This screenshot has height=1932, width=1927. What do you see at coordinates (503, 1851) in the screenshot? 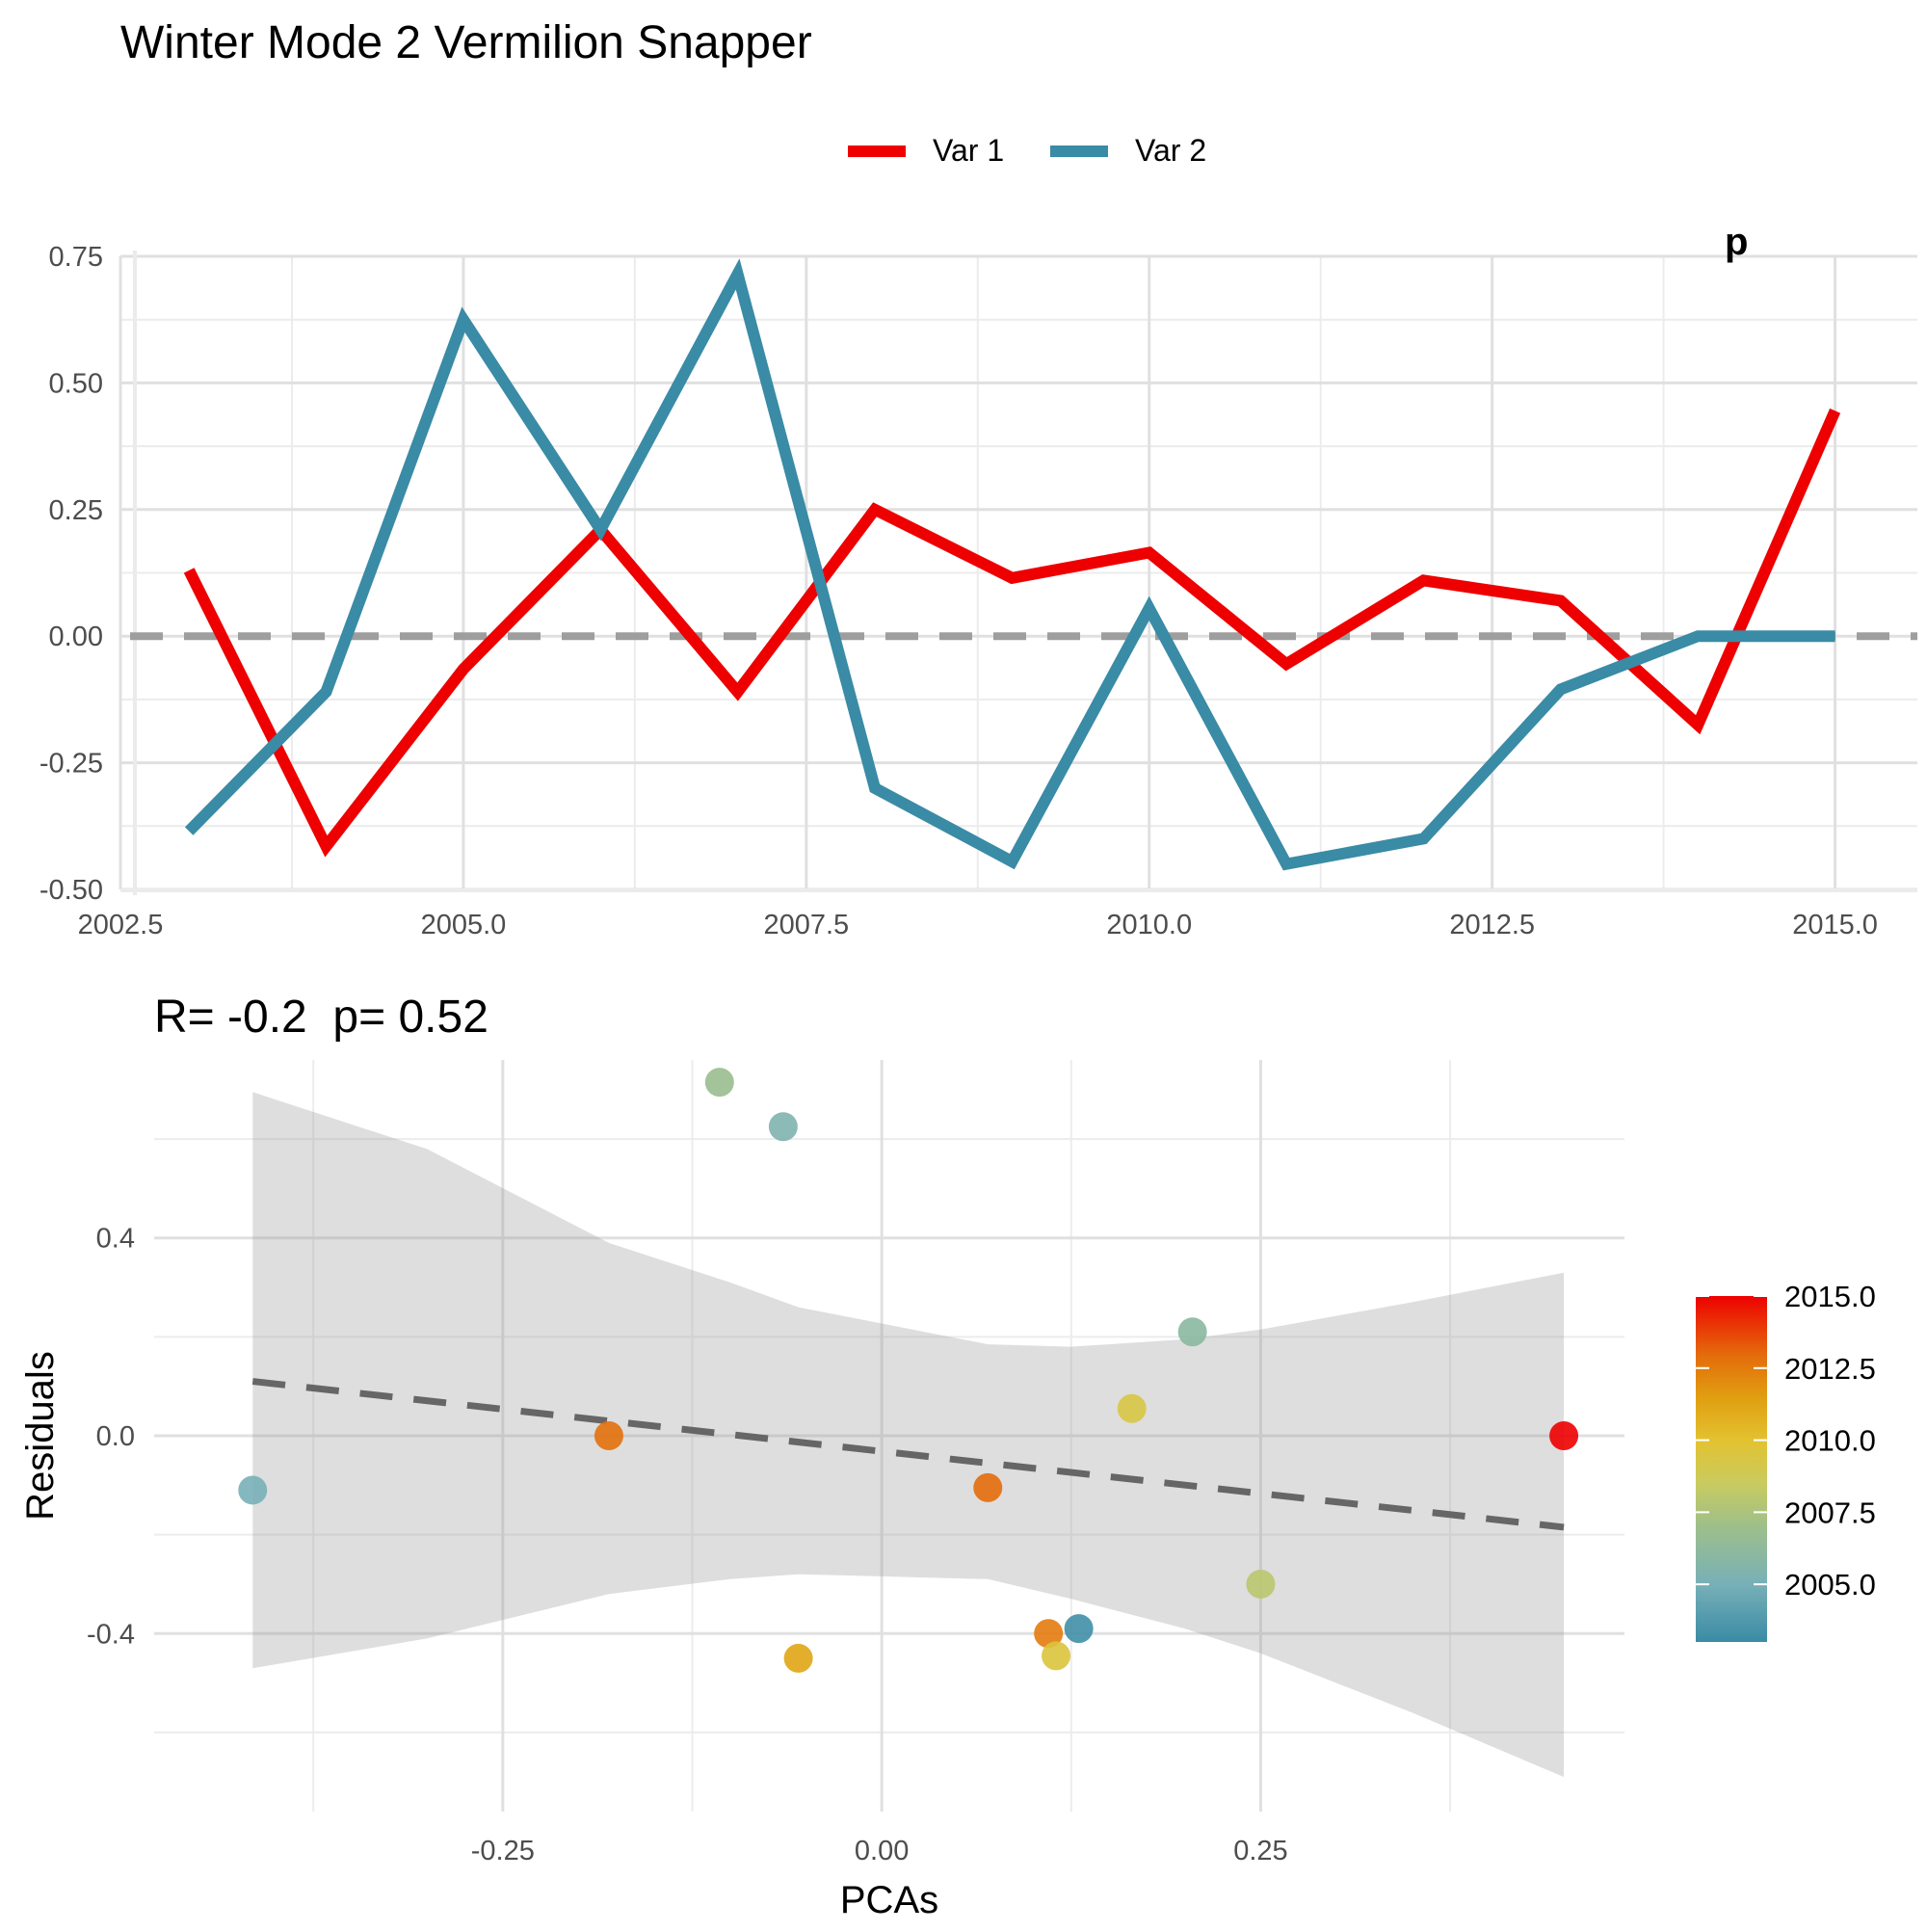
I see `bottom-x-tick-label: -0.25` at bounding box center [503, 1851].